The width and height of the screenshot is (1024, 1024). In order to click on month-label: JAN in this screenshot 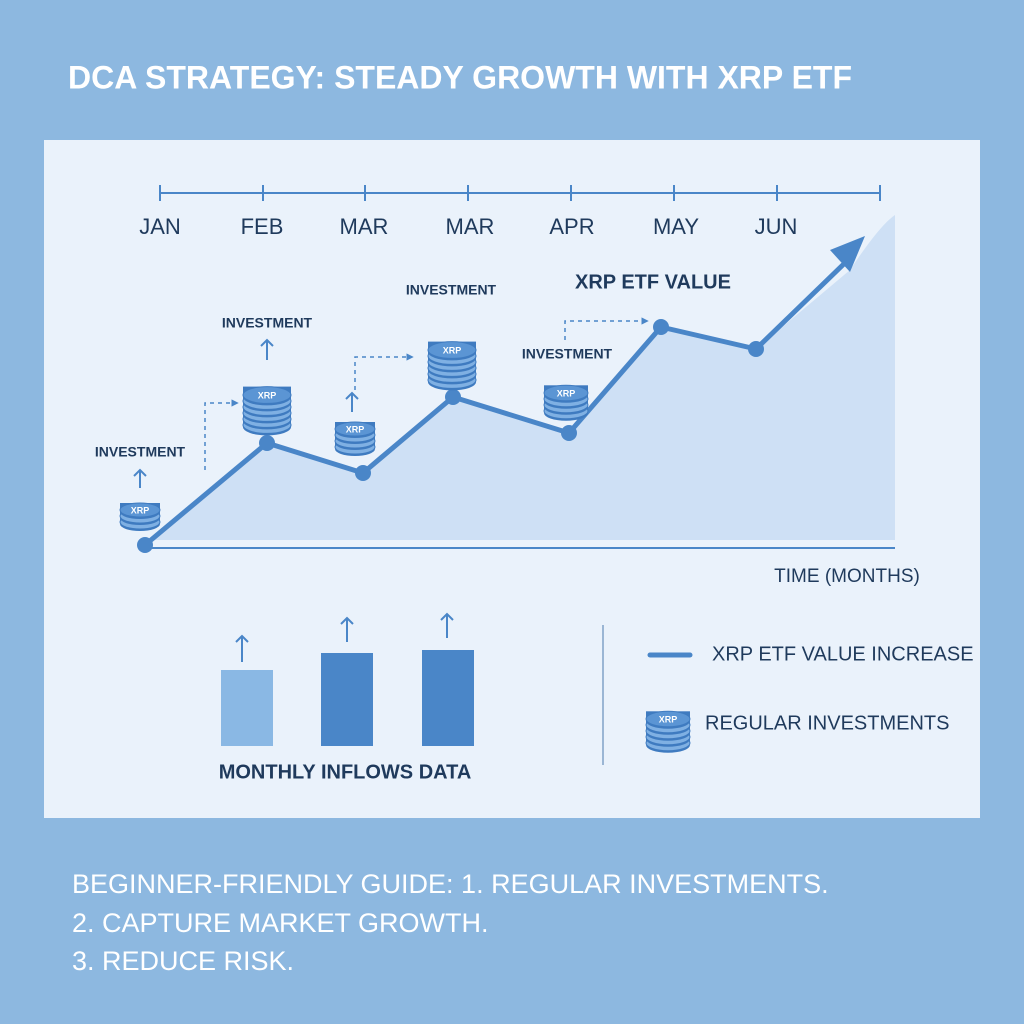, I will do `click(160, 226)`.